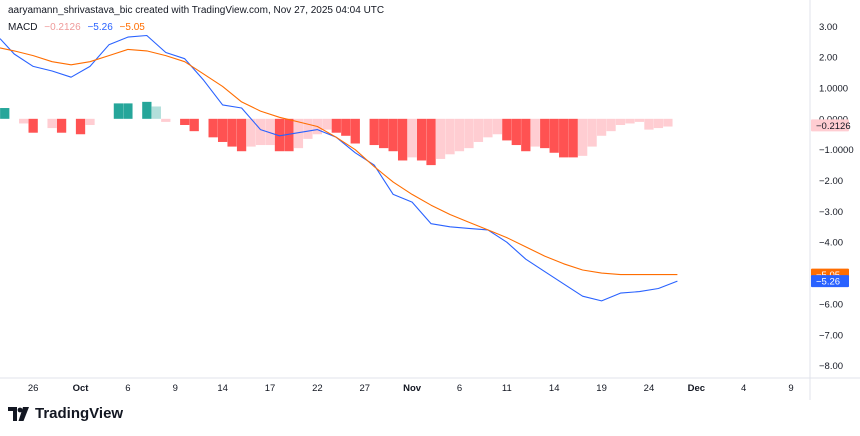 This screenshot has height=436, width=860. What do you see at coordinates (831, 366) in the screenshot?
I see `y-tick-label: −8.00` at bounding box center [831, 366].